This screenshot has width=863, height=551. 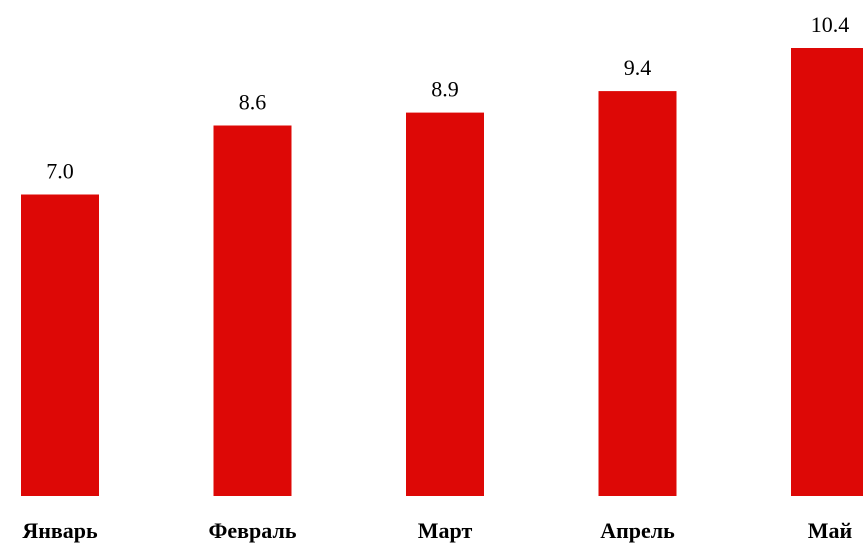 What do you see at coordinates (253, 530) in the screenshot?
I see `category-label-2: Февраль` at bounding box center [253, 530].